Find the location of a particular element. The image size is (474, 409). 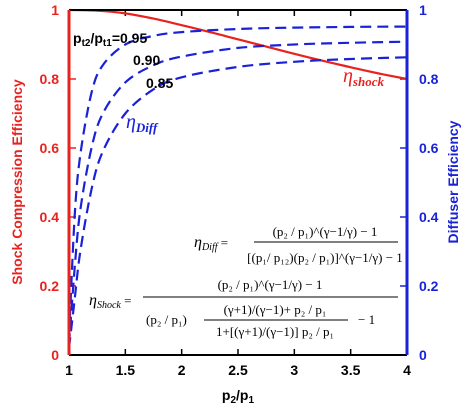

eq-diff-denominator: [(p₁/ p₁₂)(p₂ / p₁)]^(γ−1/γ) − 1 is located at coordinates (325, 257).